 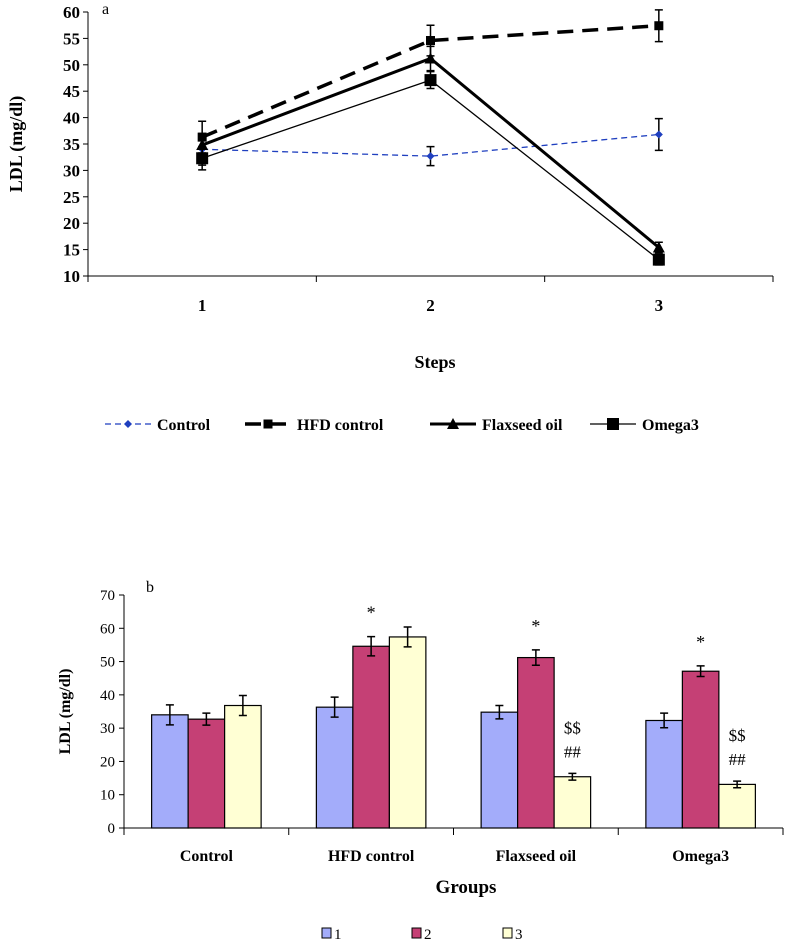 I want to click on y-tick-label: 0, so click(x=112, y=829).